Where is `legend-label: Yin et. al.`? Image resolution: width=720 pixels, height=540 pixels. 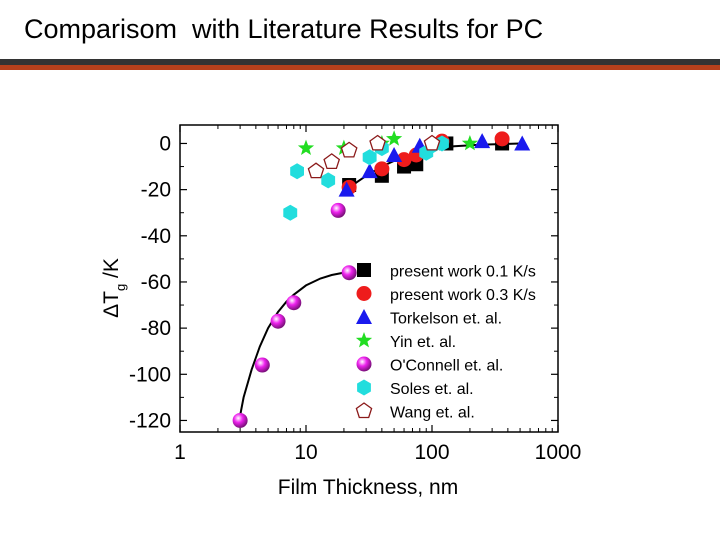 legend-label: Yin et. al. is located at coordinates (423, 342).